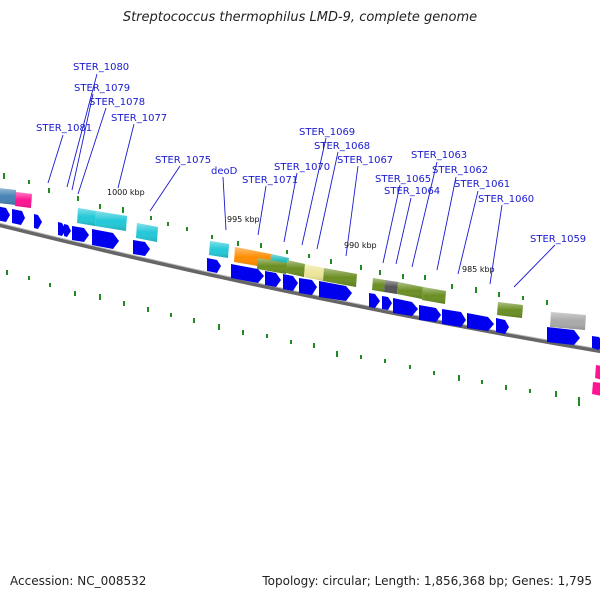 The width and height of the screenshot is (600, 600). I want to click on gene-label: STER_1078, so click(117, 102).